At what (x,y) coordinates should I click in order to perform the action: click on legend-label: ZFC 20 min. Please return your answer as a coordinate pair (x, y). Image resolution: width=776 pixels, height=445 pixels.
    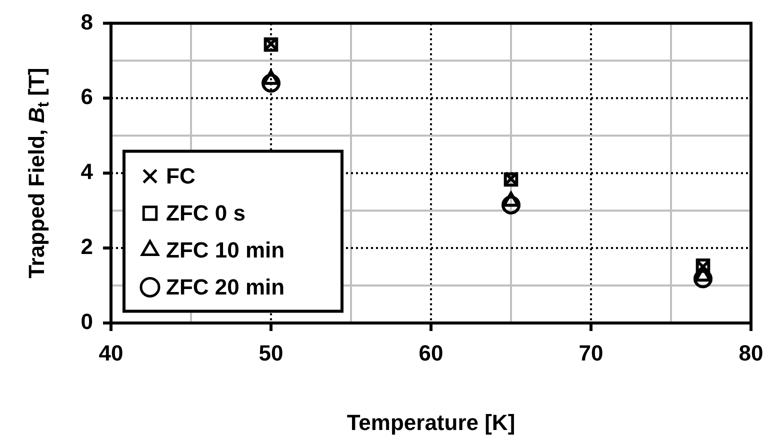
    Looking at the image, I should click on (225, 287).